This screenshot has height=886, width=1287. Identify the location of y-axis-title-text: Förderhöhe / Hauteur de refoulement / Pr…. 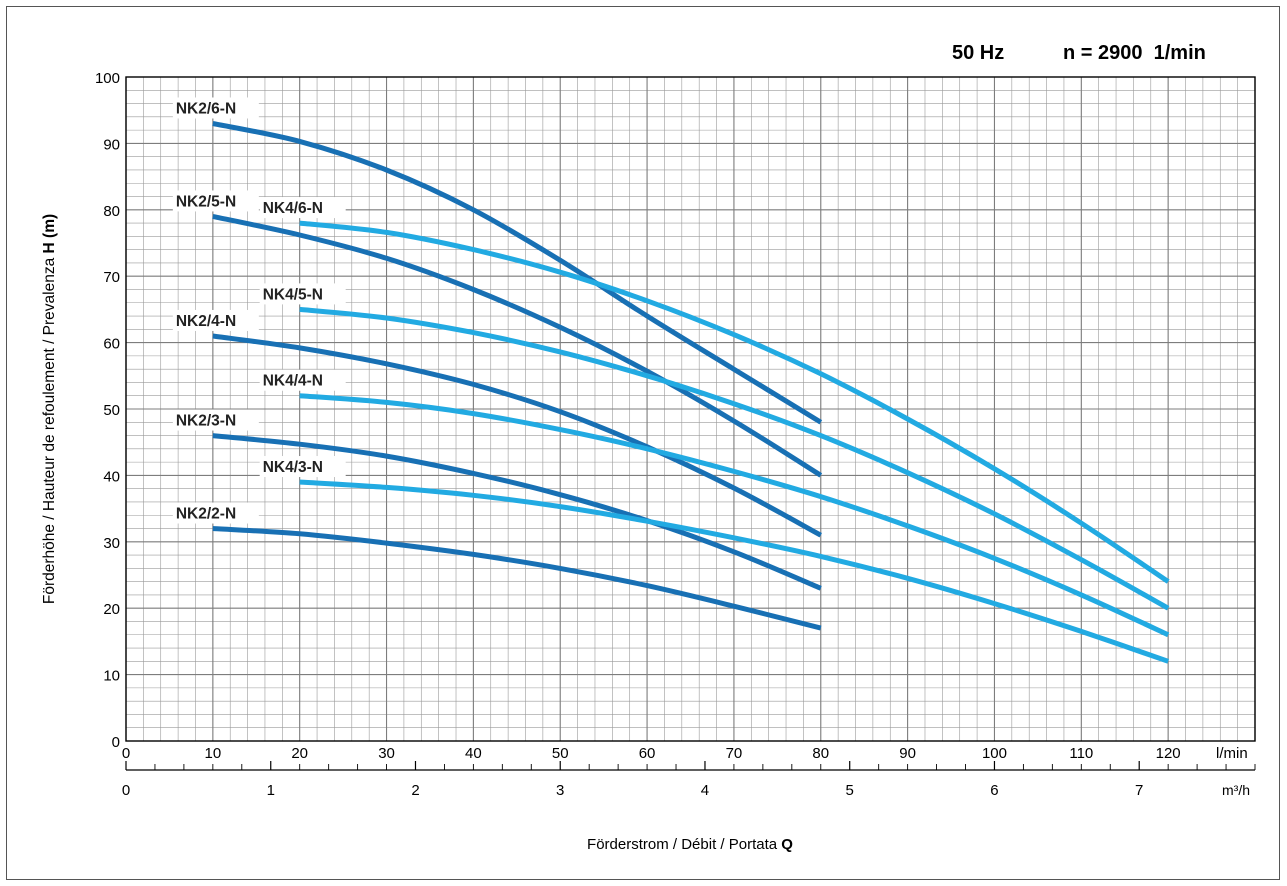
(49, 428).